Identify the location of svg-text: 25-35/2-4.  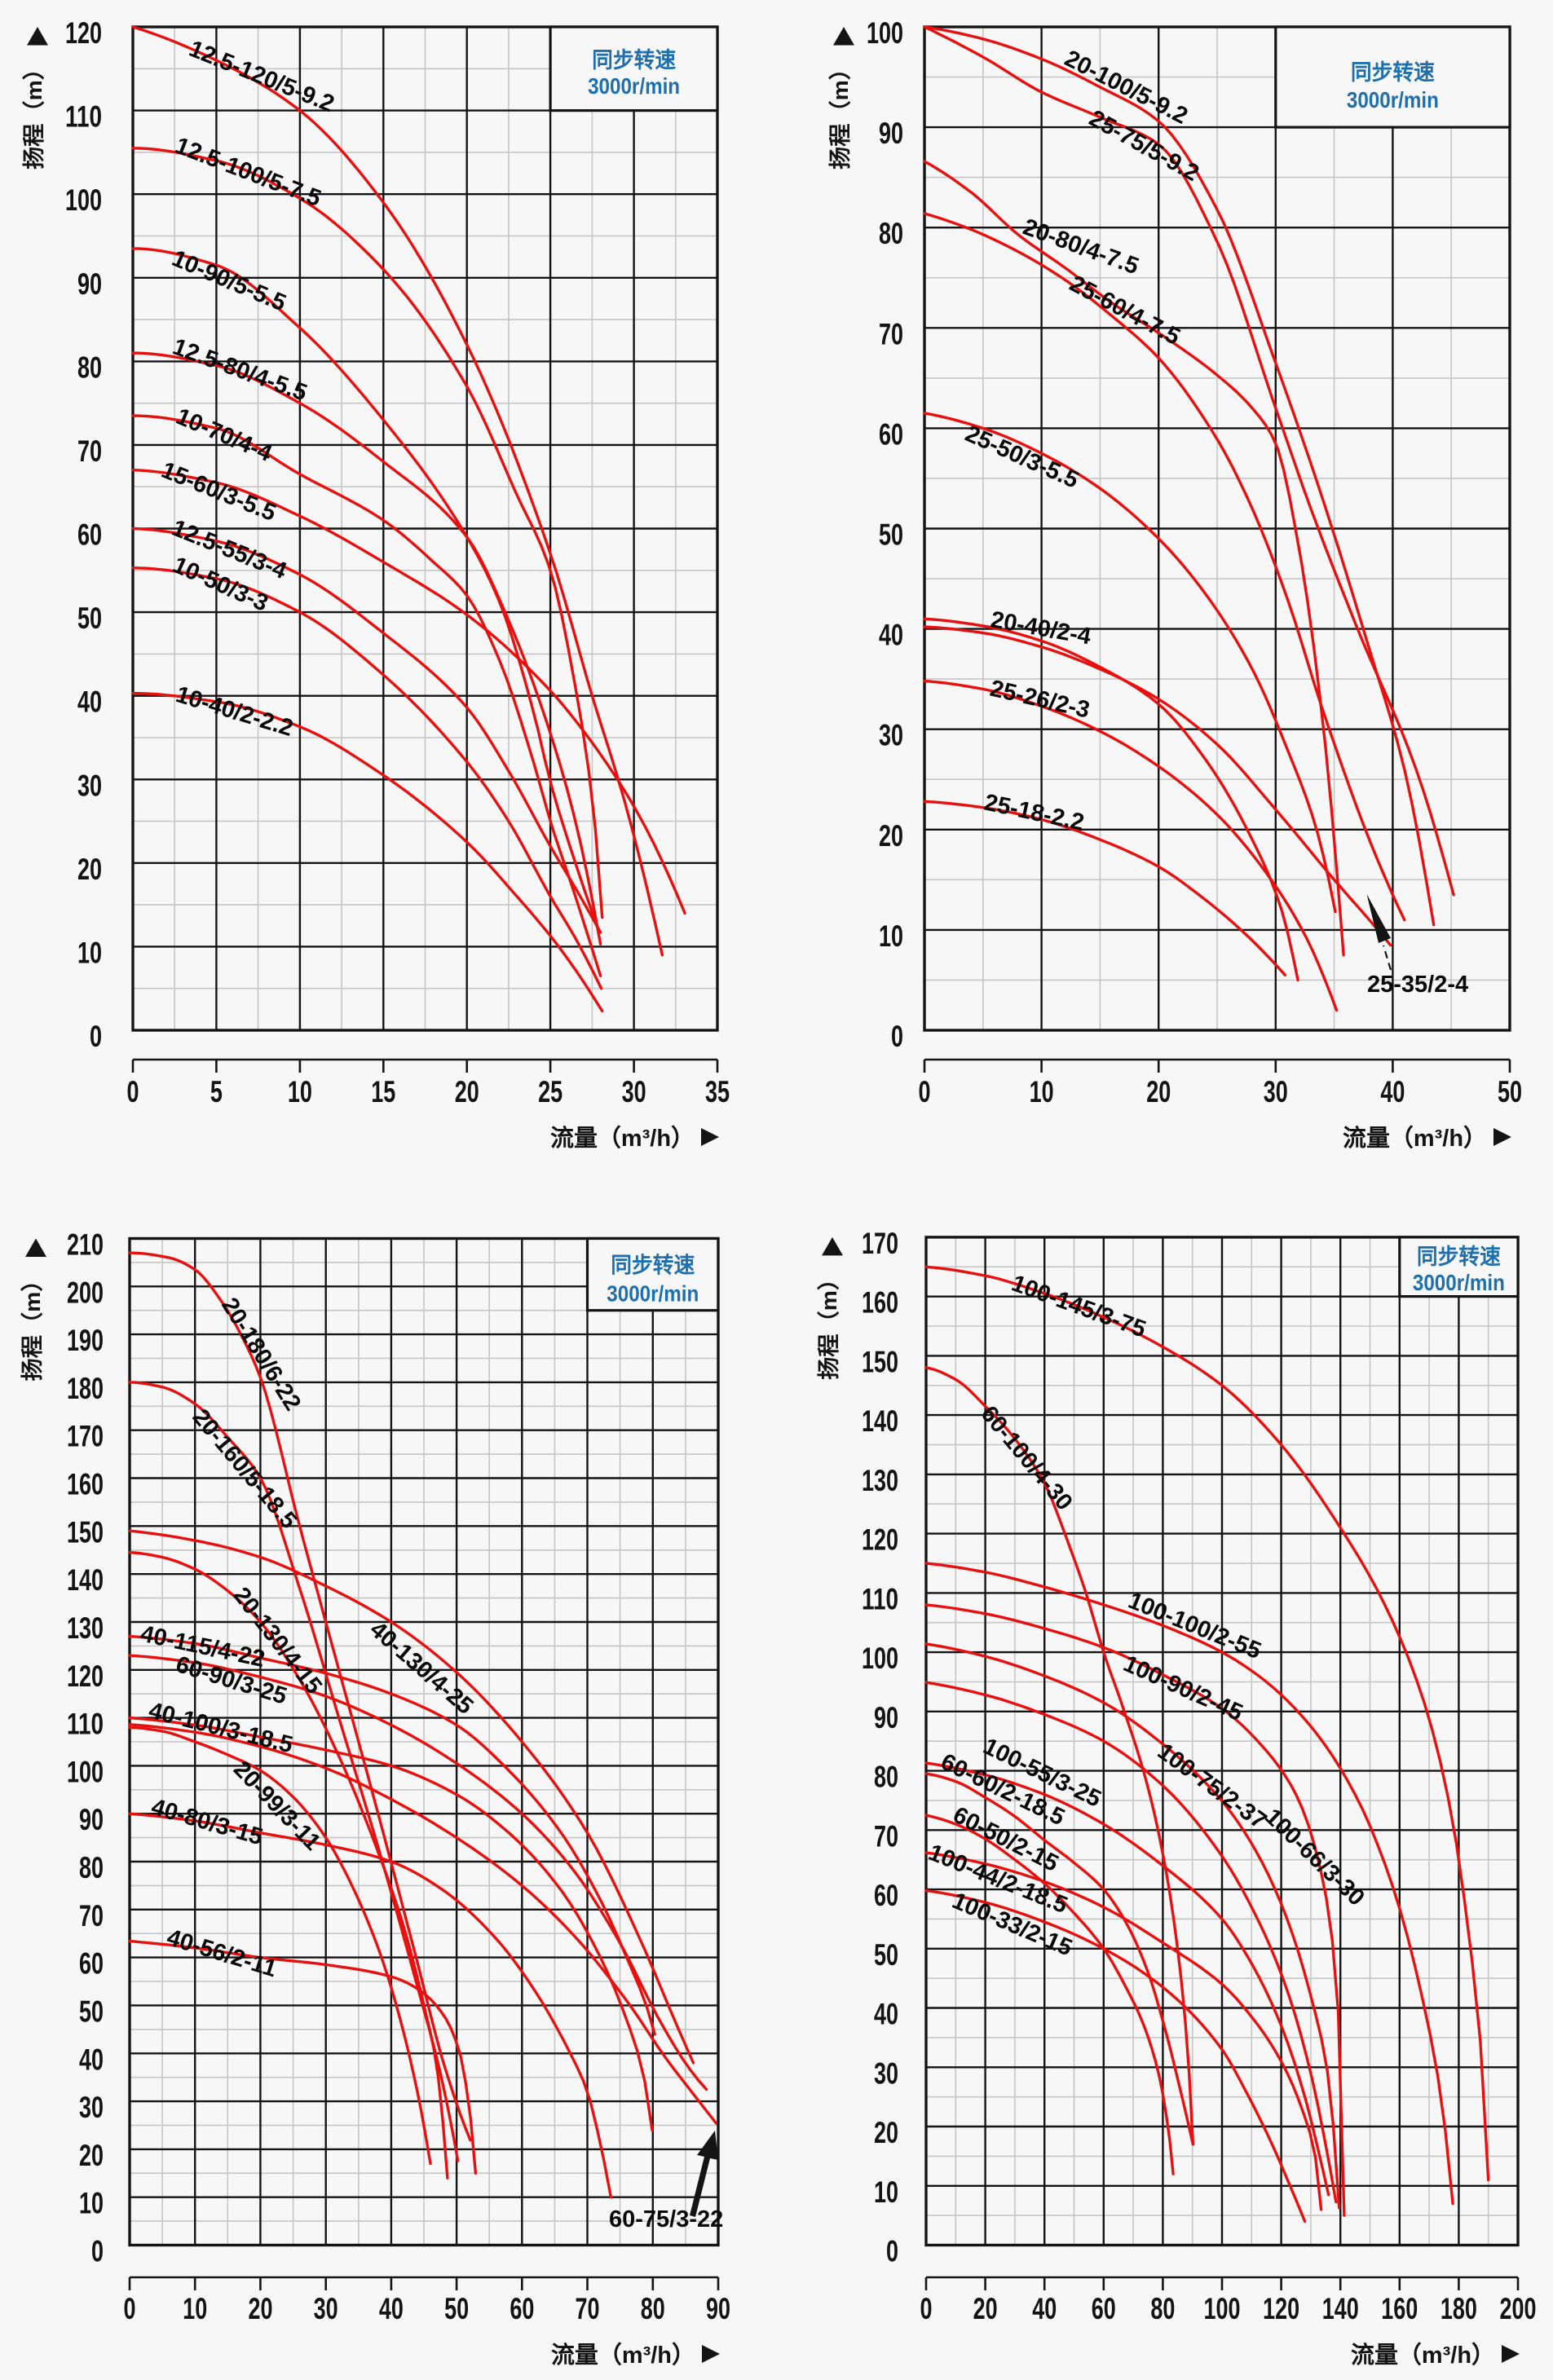
(1417, 985).